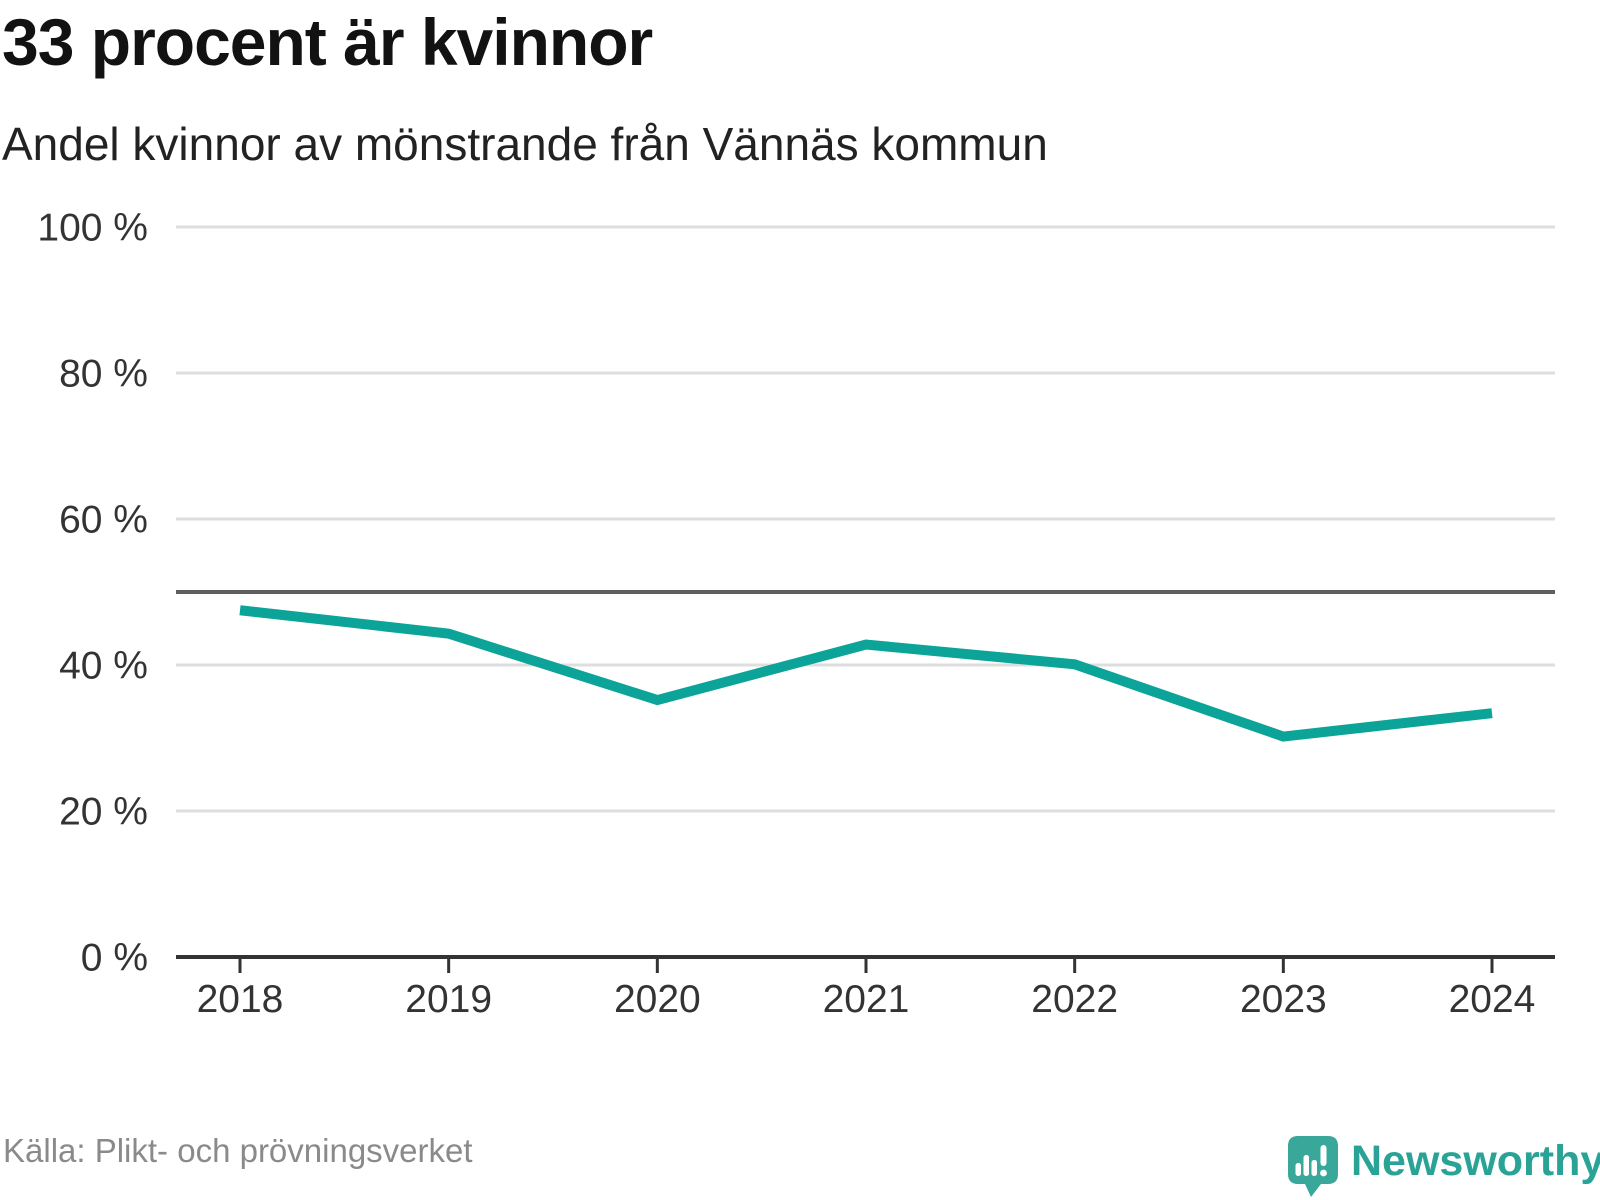 The width and height of the screenshot is (1600, 1200). What do you see at coordinates (92, 228) in the screenshot?
I see `y-tick-label-100: 100 %` at bounding box center [92, 228].